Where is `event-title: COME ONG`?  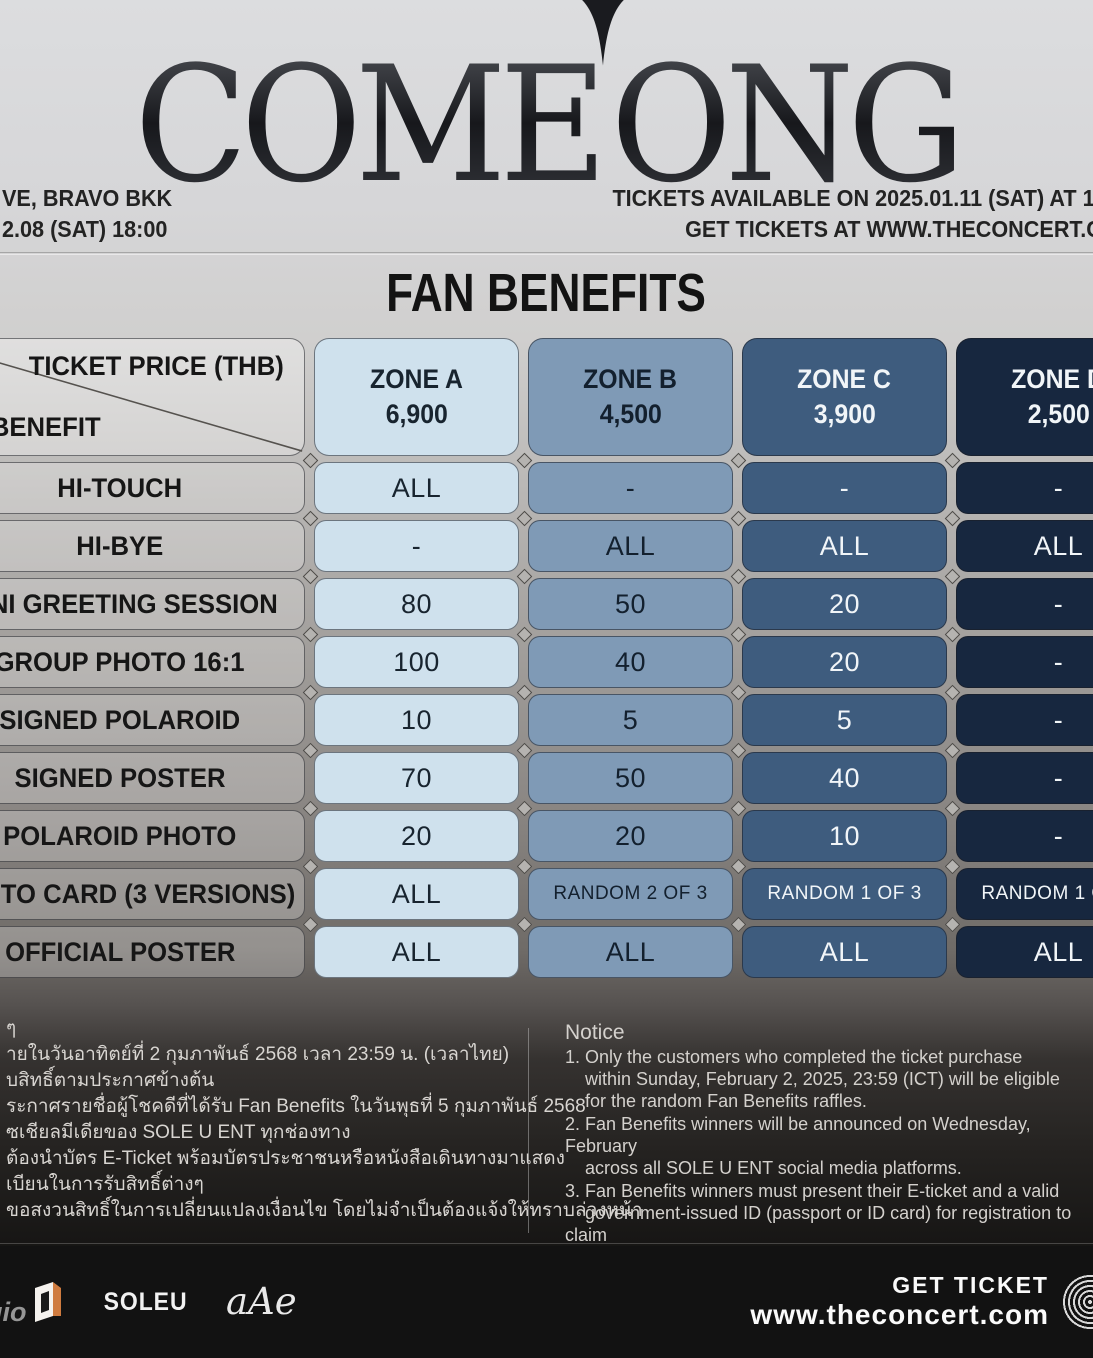
event-title: COME ONG is located at coordinates (546, 105).